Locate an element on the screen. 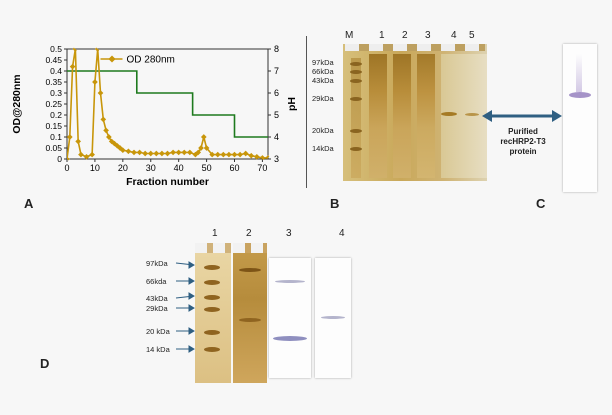  y-right-tick-label: 7 is located at coordinates (276, 71).